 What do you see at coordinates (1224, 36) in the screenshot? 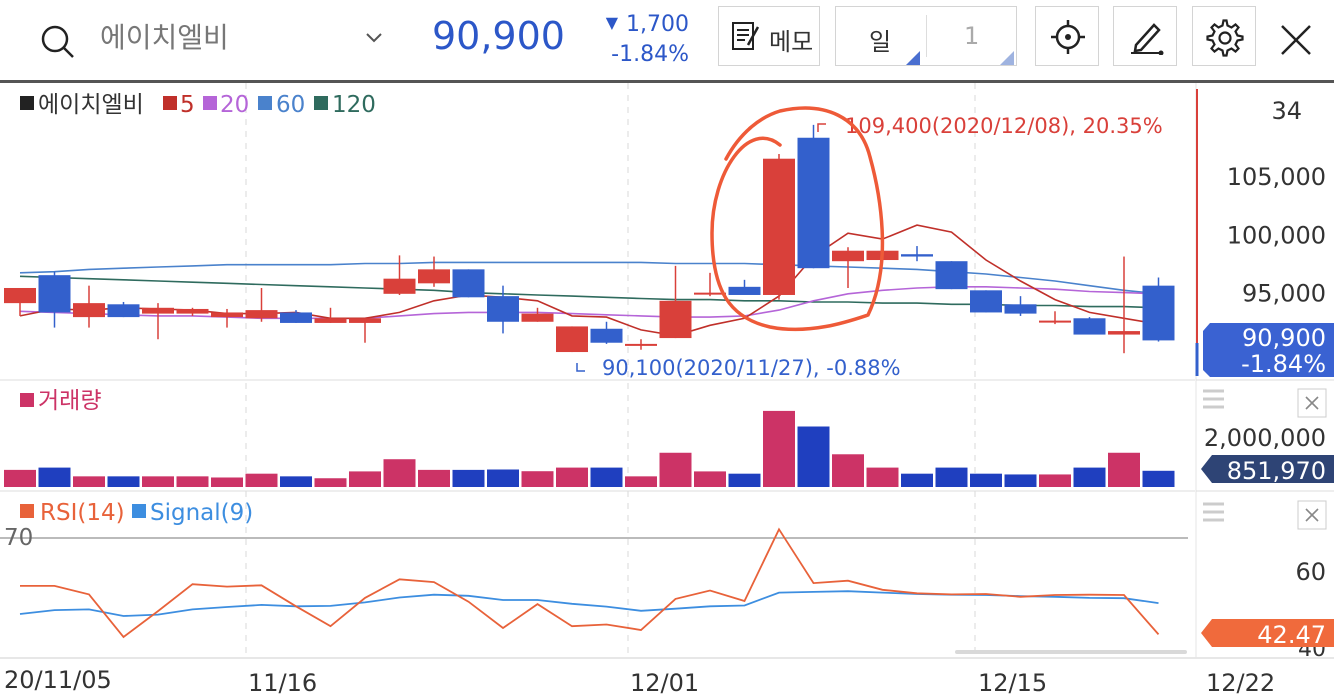
I see `settings-button` at bounding box center [1224, 36].